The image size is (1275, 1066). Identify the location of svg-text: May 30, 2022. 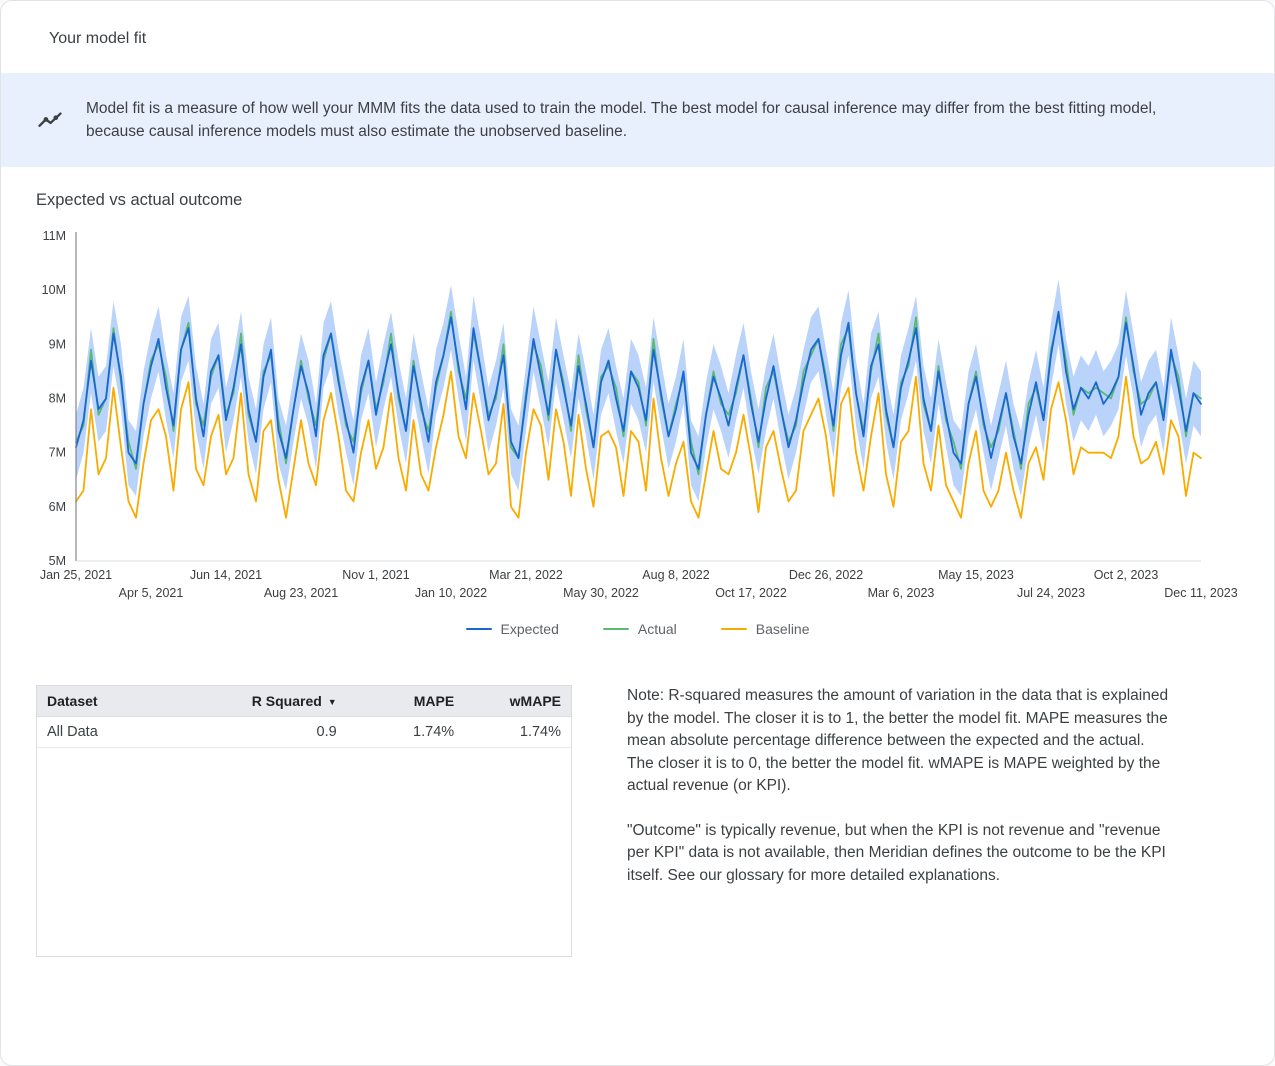
(601, 593).